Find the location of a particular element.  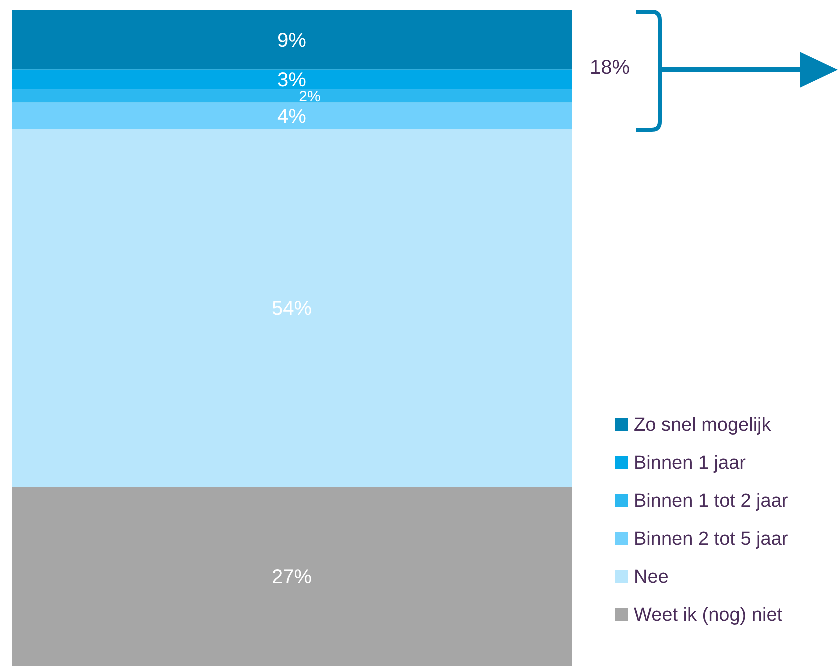

legend-label: Nee is located at coordinates (651, 577).